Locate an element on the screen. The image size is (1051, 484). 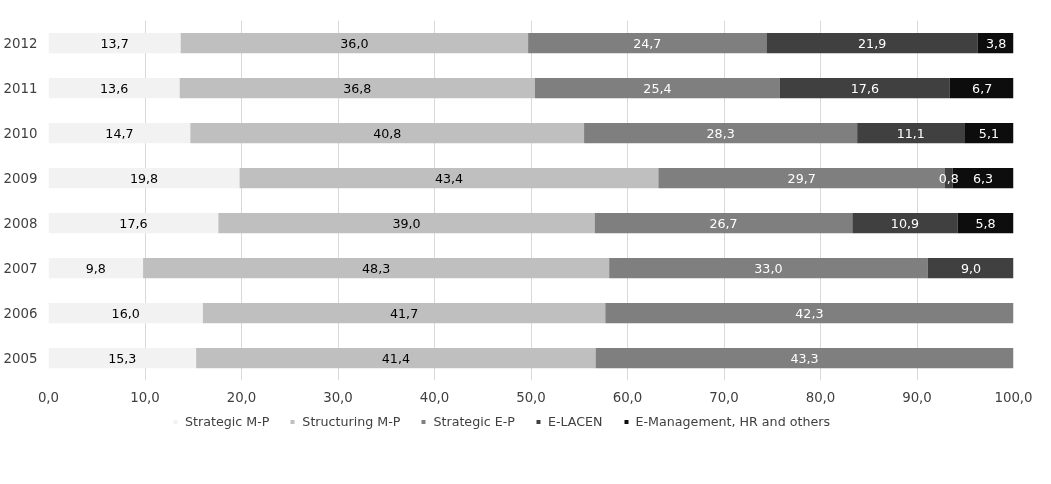
data-label: 13,7 is located at coordinates (114, 43).